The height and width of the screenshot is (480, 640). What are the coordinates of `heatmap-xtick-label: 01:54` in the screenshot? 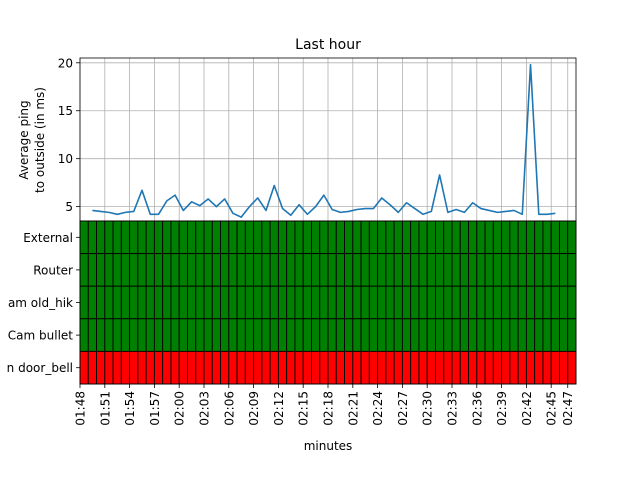 It's located at (130, 408).